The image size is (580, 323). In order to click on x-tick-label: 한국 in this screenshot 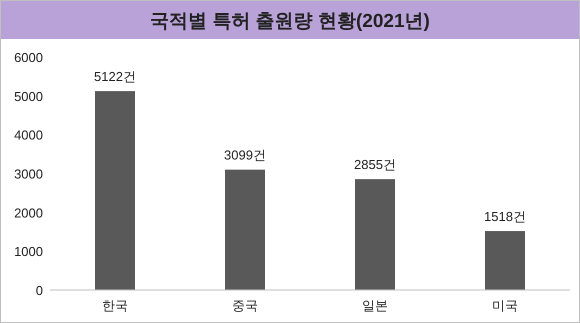, I will do `click(115, 305)`.